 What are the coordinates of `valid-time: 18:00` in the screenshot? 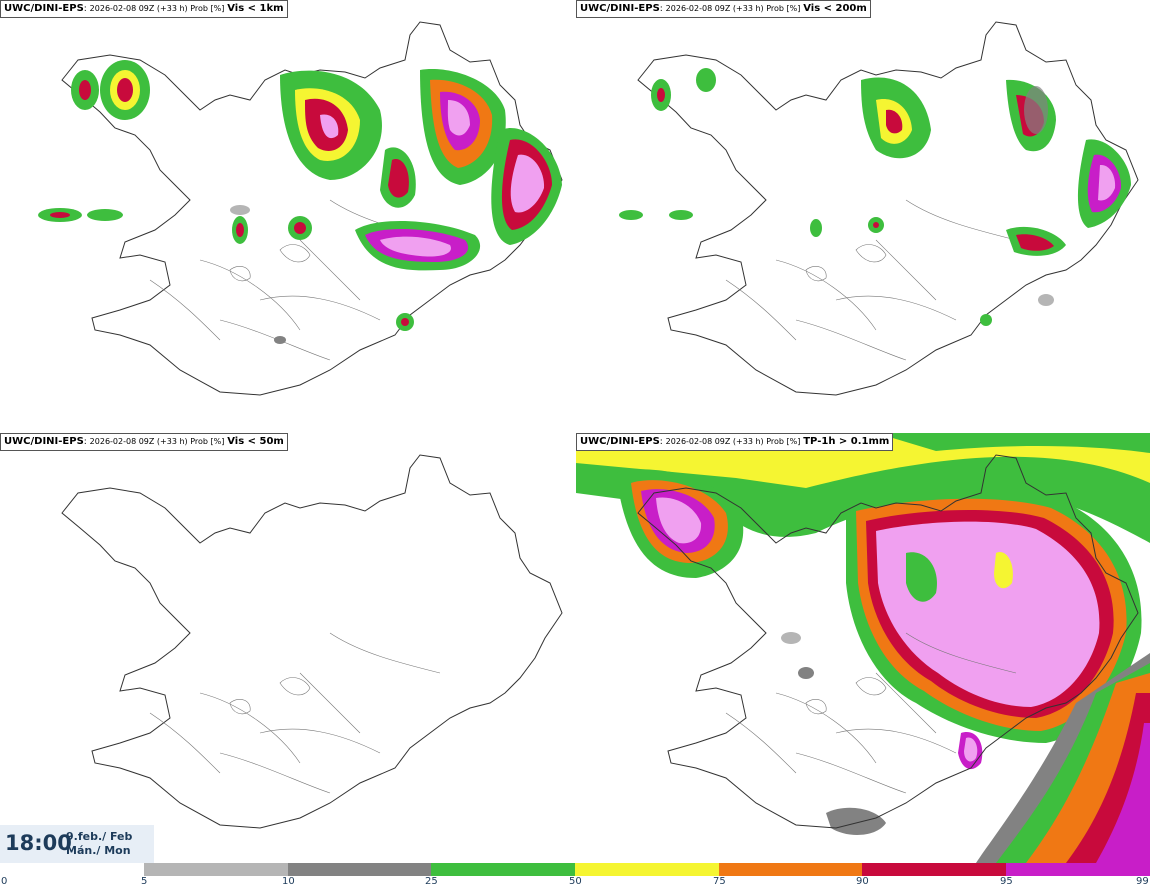 It's located at (38, 843).